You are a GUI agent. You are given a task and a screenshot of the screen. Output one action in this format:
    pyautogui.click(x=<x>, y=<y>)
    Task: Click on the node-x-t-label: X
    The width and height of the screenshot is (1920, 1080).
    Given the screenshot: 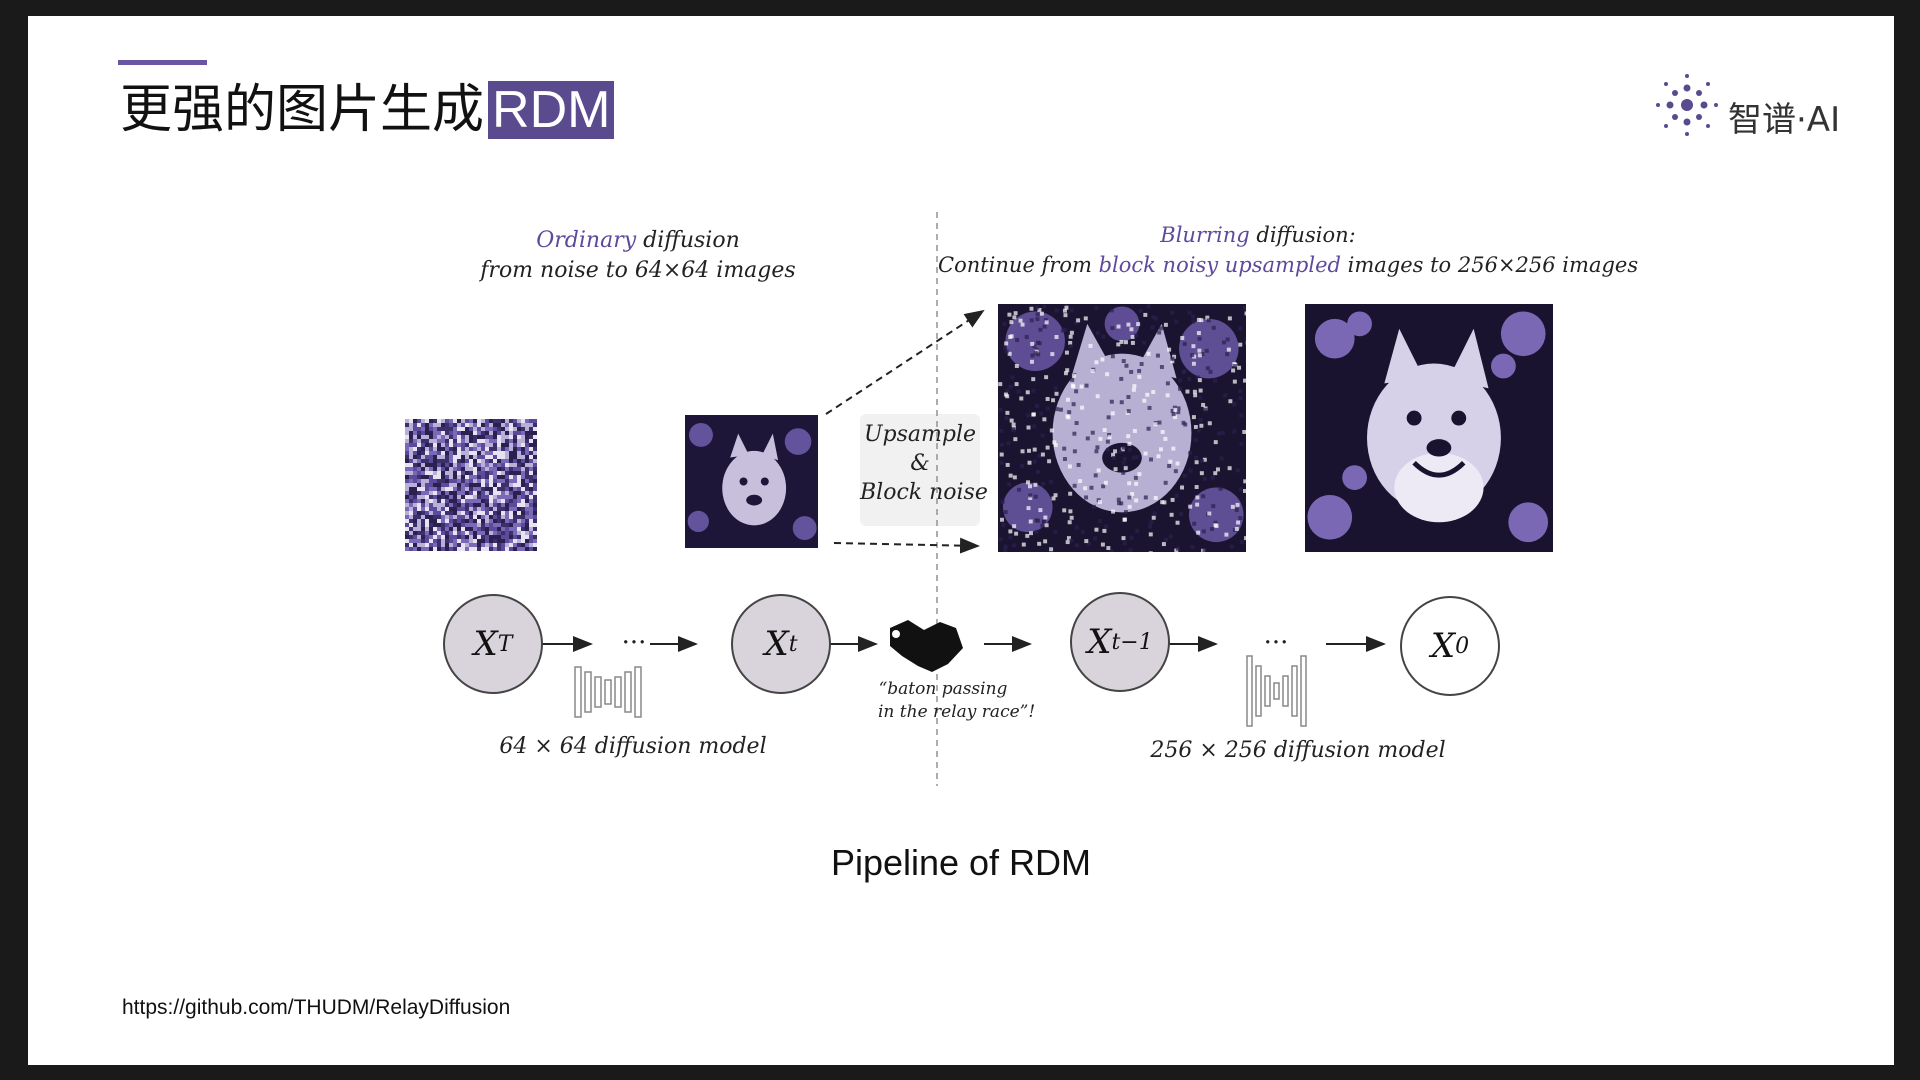 What is the action you would take?
    pyautogui.click(x=776, y=644)
    